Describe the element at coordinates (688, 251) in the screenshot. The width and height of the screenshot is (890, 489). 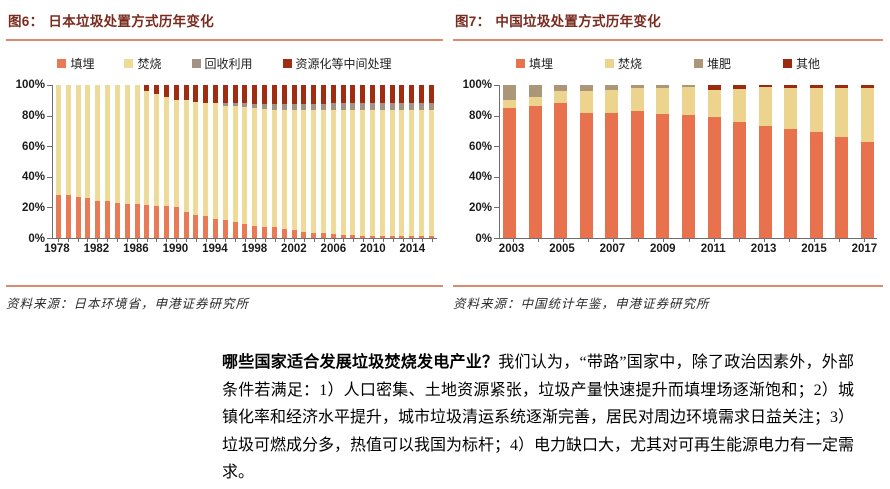
I see `x-axis: 2003 2005 2007 2009 2011 2013 2015 2017` at that location.